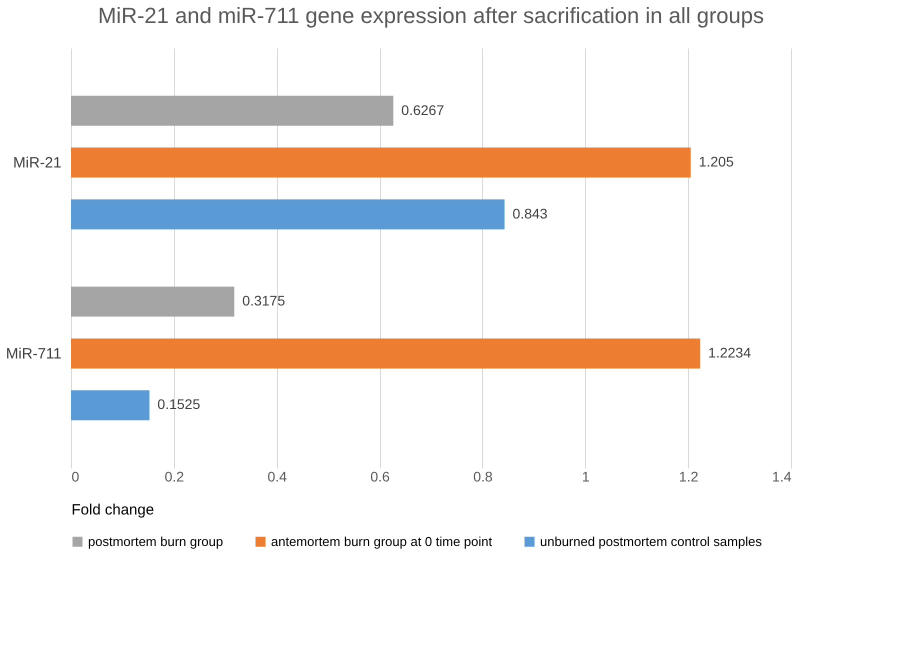  What do you see at coordinates (651, 541) in the screenshot?
I see `legend-label: unburned postmortem control samples` at bounding box center [651, 541].